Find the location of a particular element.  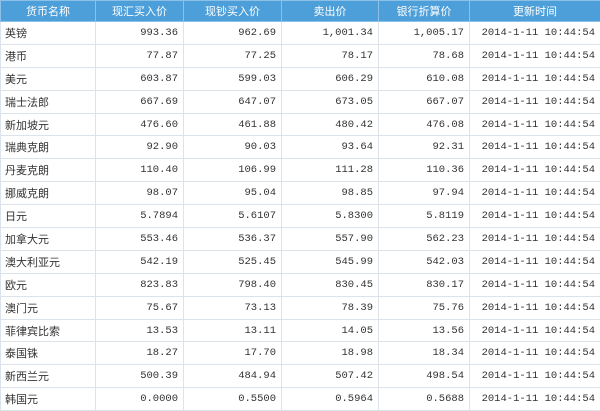

table-cell: 1,001.34 is located at coordinates (330, 33).